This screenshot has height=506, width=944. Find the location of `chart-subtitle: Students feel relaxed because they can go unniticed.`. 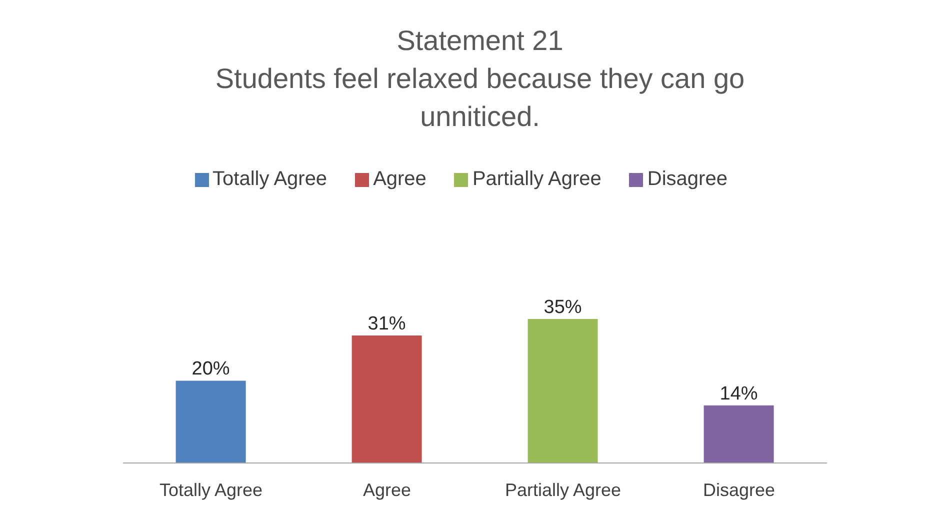

chart-subtitle: Students feel relaxed because they can go unniticed. is located at coordinates (480, 98).